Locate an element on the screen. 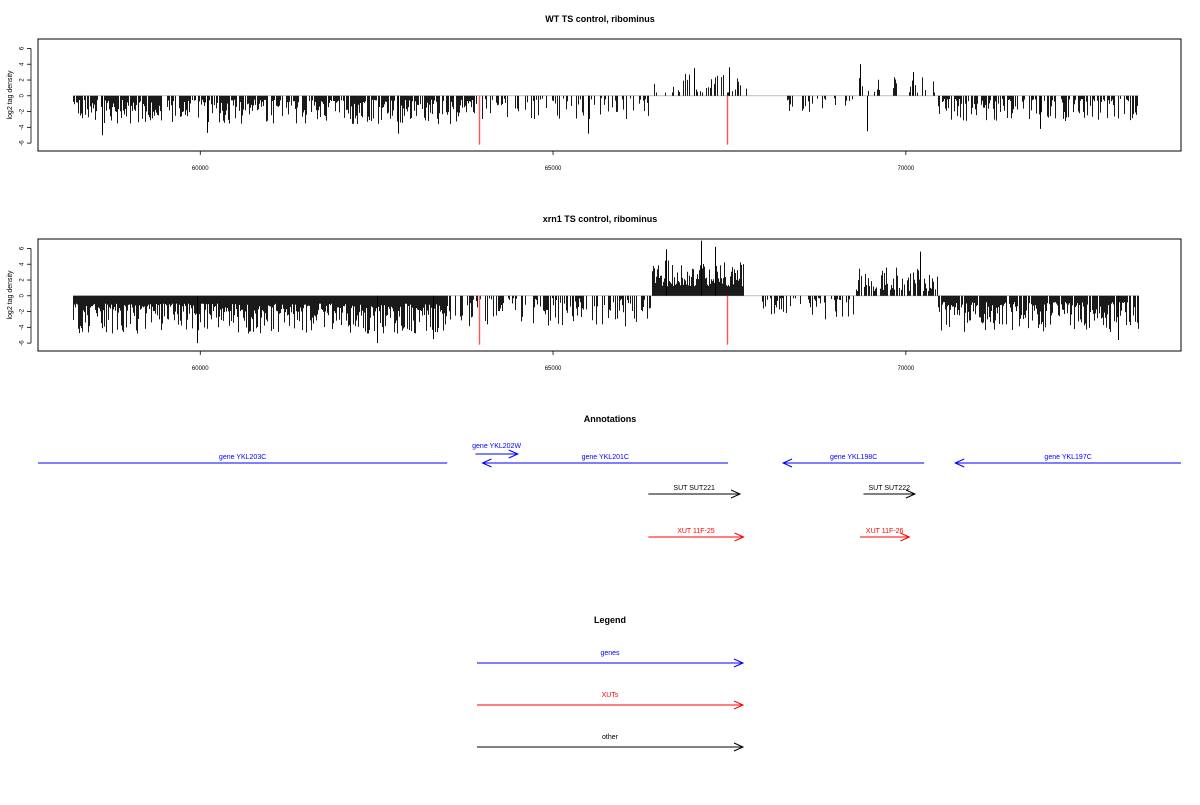 This screenshot has width=1200, height=805. panel-title: WT TS control, ribominus is located at coordinates (600, 19).